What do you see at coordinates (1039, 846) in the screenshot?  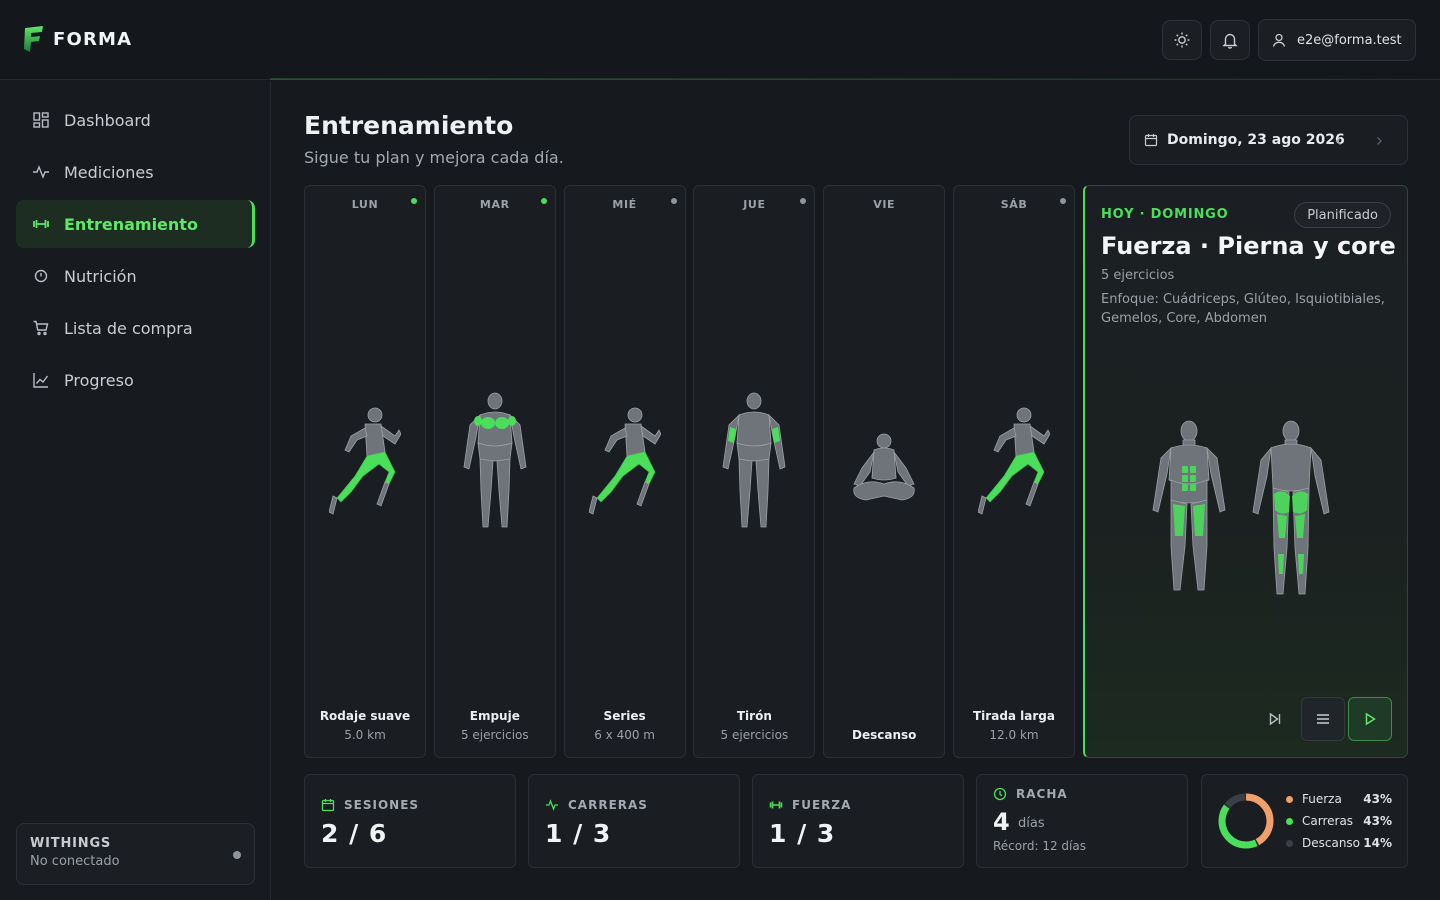 I see `streak-record: Récord: 12 días` at bounding box center [1039, 846].